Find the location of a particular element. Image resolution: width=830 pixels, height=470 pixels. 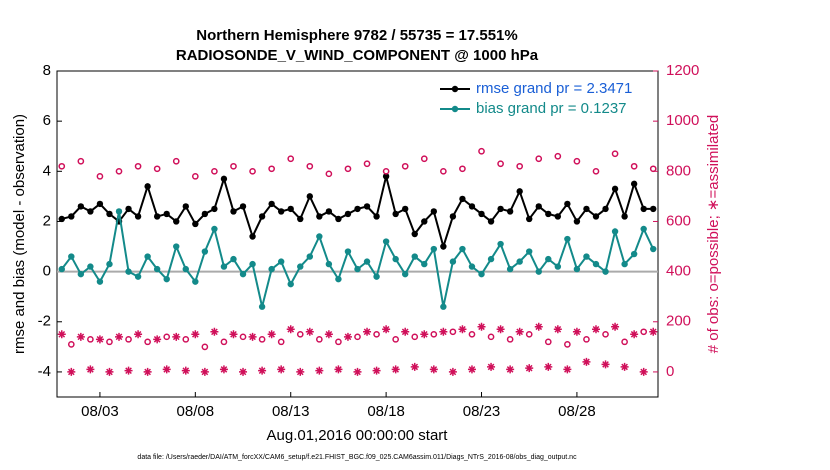

x-tick-label: 08/23 is located at coordinates (482, 411).